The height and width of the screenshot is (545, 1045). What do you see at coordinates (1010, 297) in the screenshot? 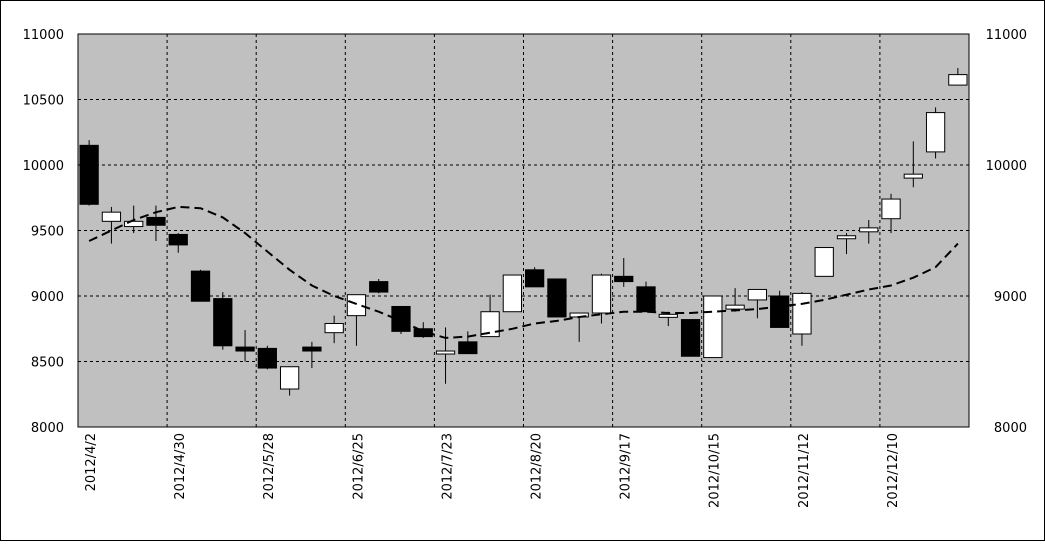
I see `y-tick-label-right: 9000` at bounding box center [1010, 297].